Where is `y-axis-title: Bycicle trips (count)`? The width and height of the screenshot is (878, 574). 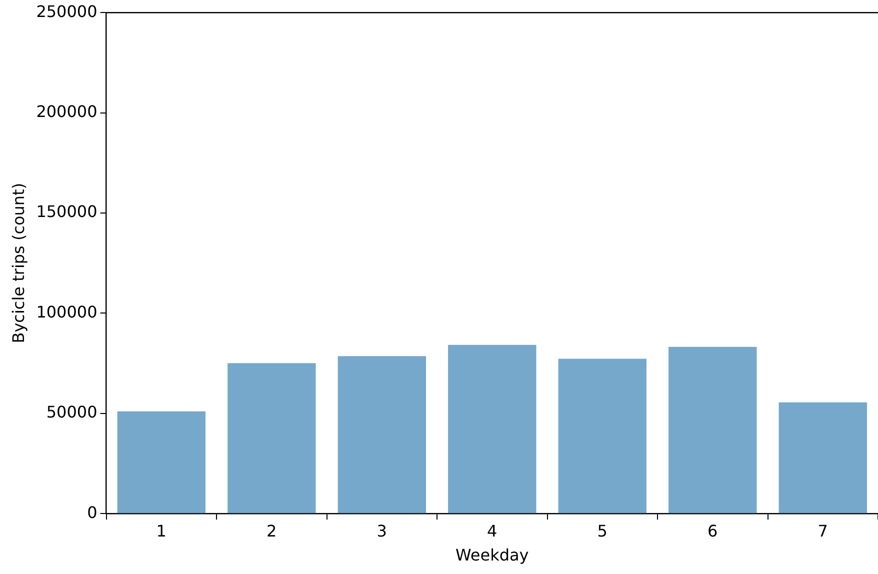 y-axis-title: Bycicle trips (count) is located at coordinates (18, 263).